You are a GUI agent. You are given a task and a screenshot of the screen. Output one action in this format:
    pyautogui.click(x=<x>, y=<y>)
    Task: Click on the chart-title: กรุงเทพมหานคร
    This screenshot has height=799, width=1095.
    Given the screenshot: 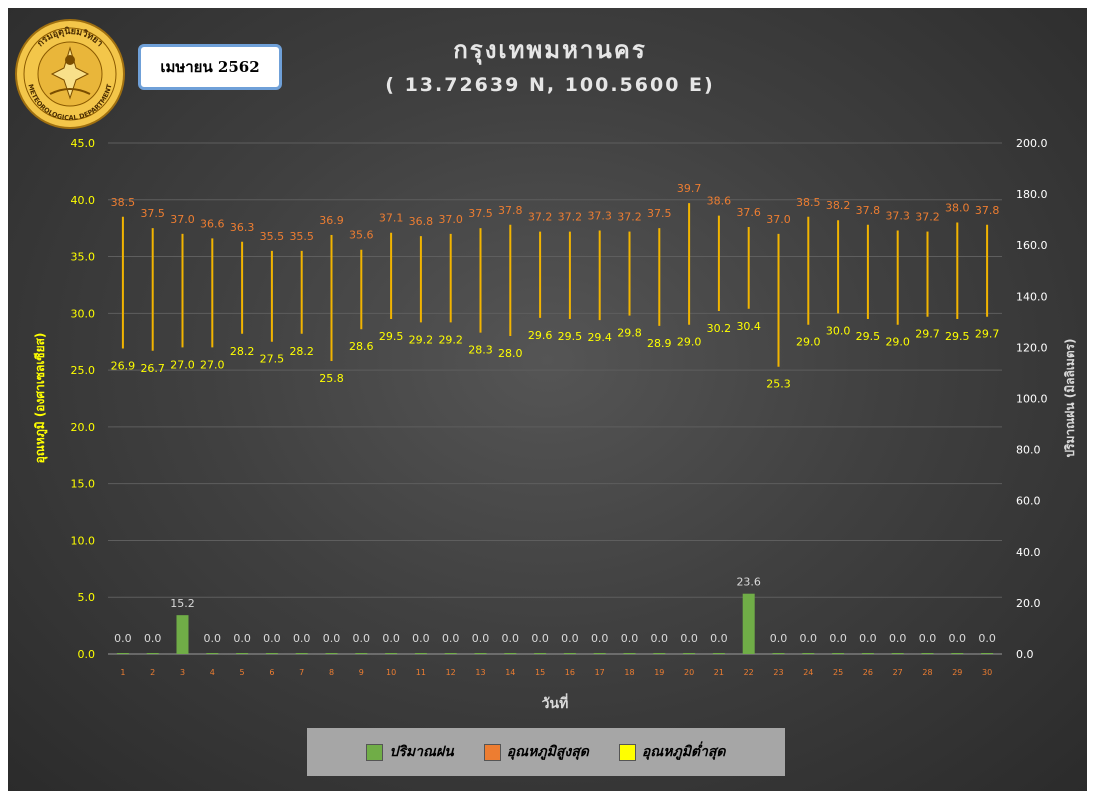 What is the action you would take?
    pyautogui.click(x=550, y=50)
    